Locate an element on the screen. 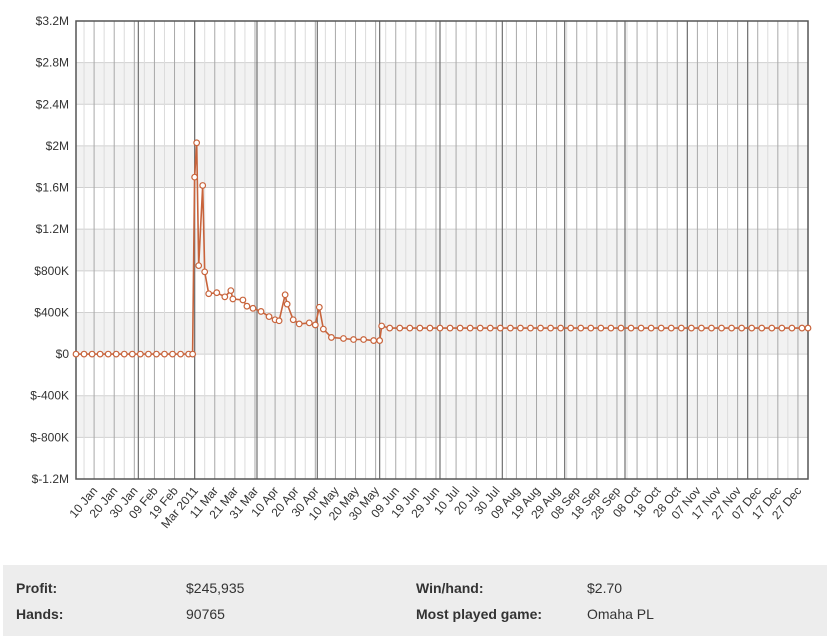 Image resolution: width=827 pixels, height=636 pixels. y-tick-label: $-400K is located at coordinates (49, 396).